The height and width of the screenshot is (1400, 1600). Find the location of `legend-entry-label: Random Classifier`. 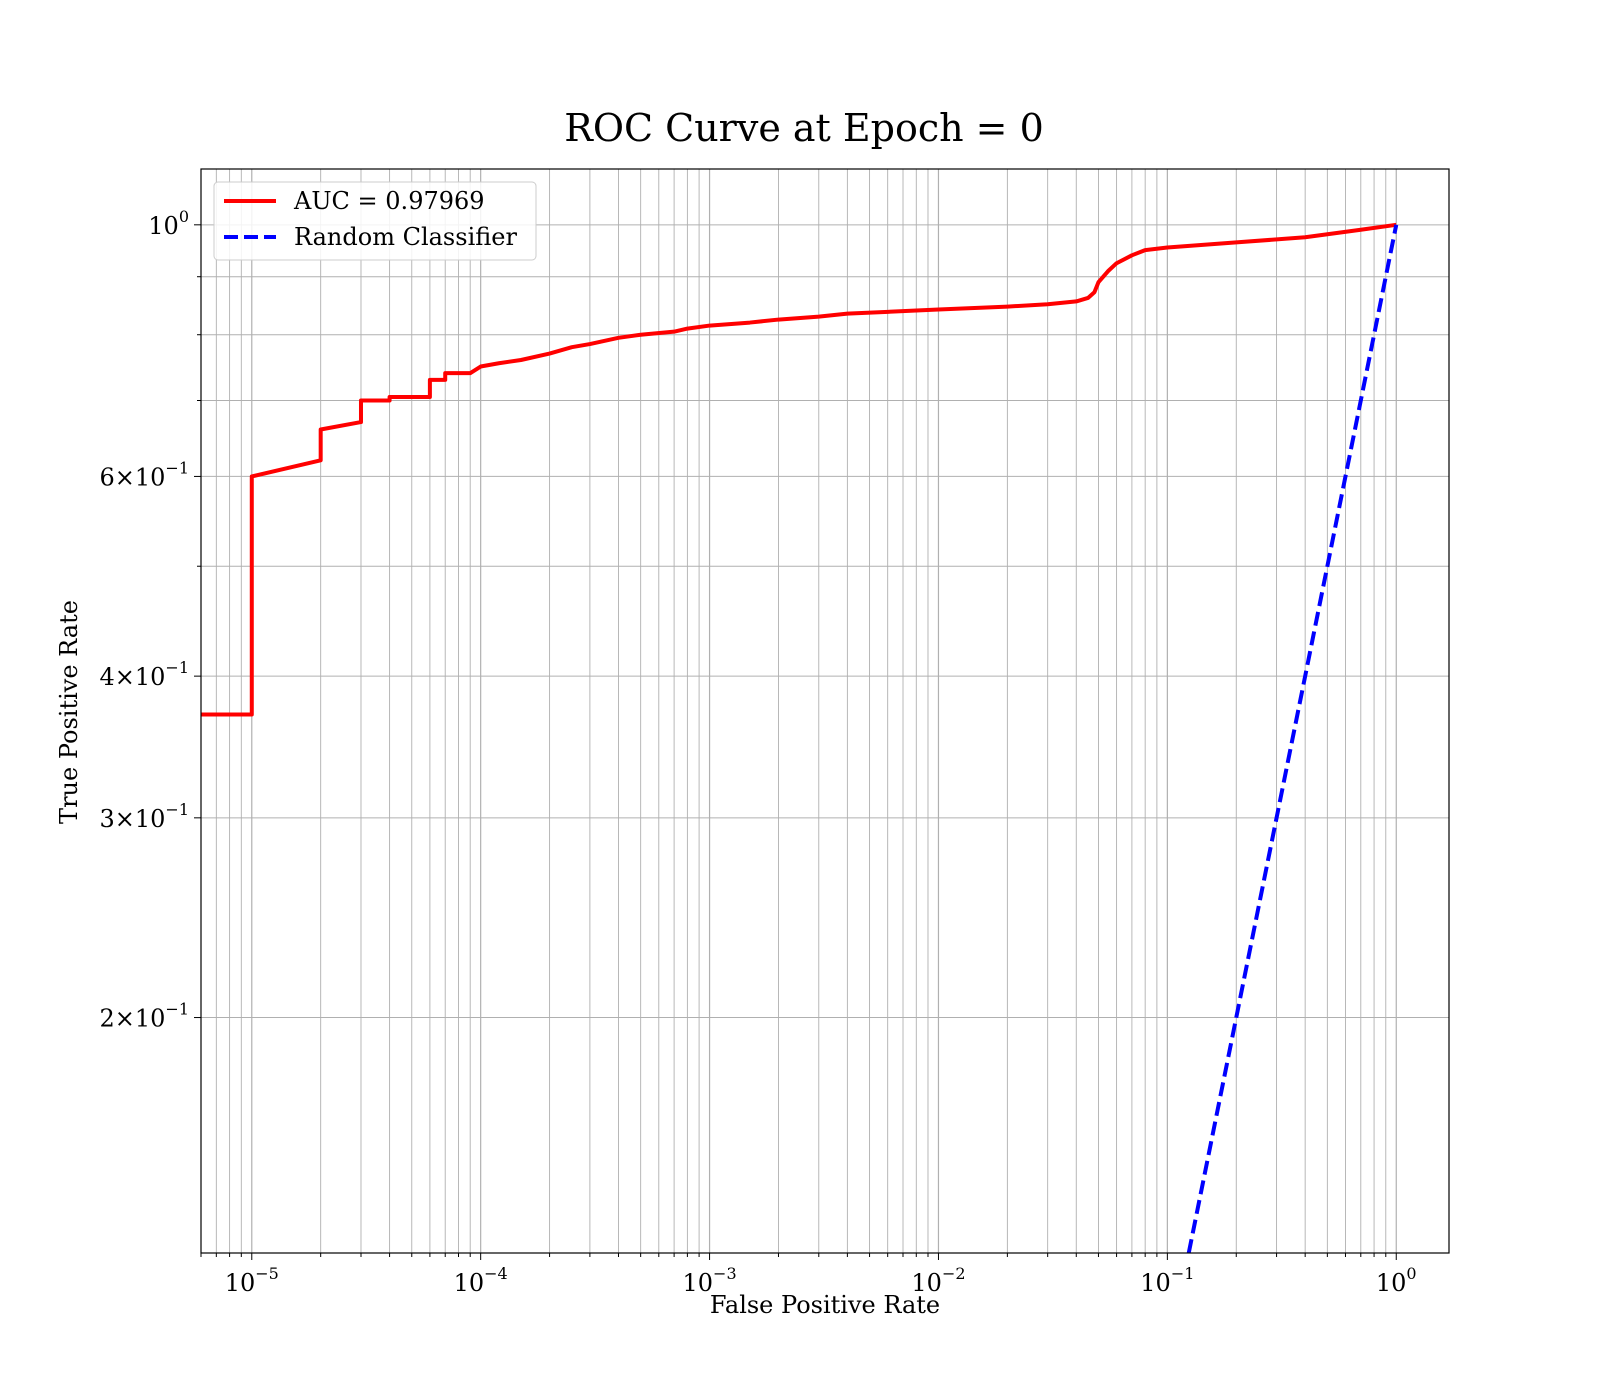

legend-entry-label: Random Classifier is located at coordinates (405, 237).